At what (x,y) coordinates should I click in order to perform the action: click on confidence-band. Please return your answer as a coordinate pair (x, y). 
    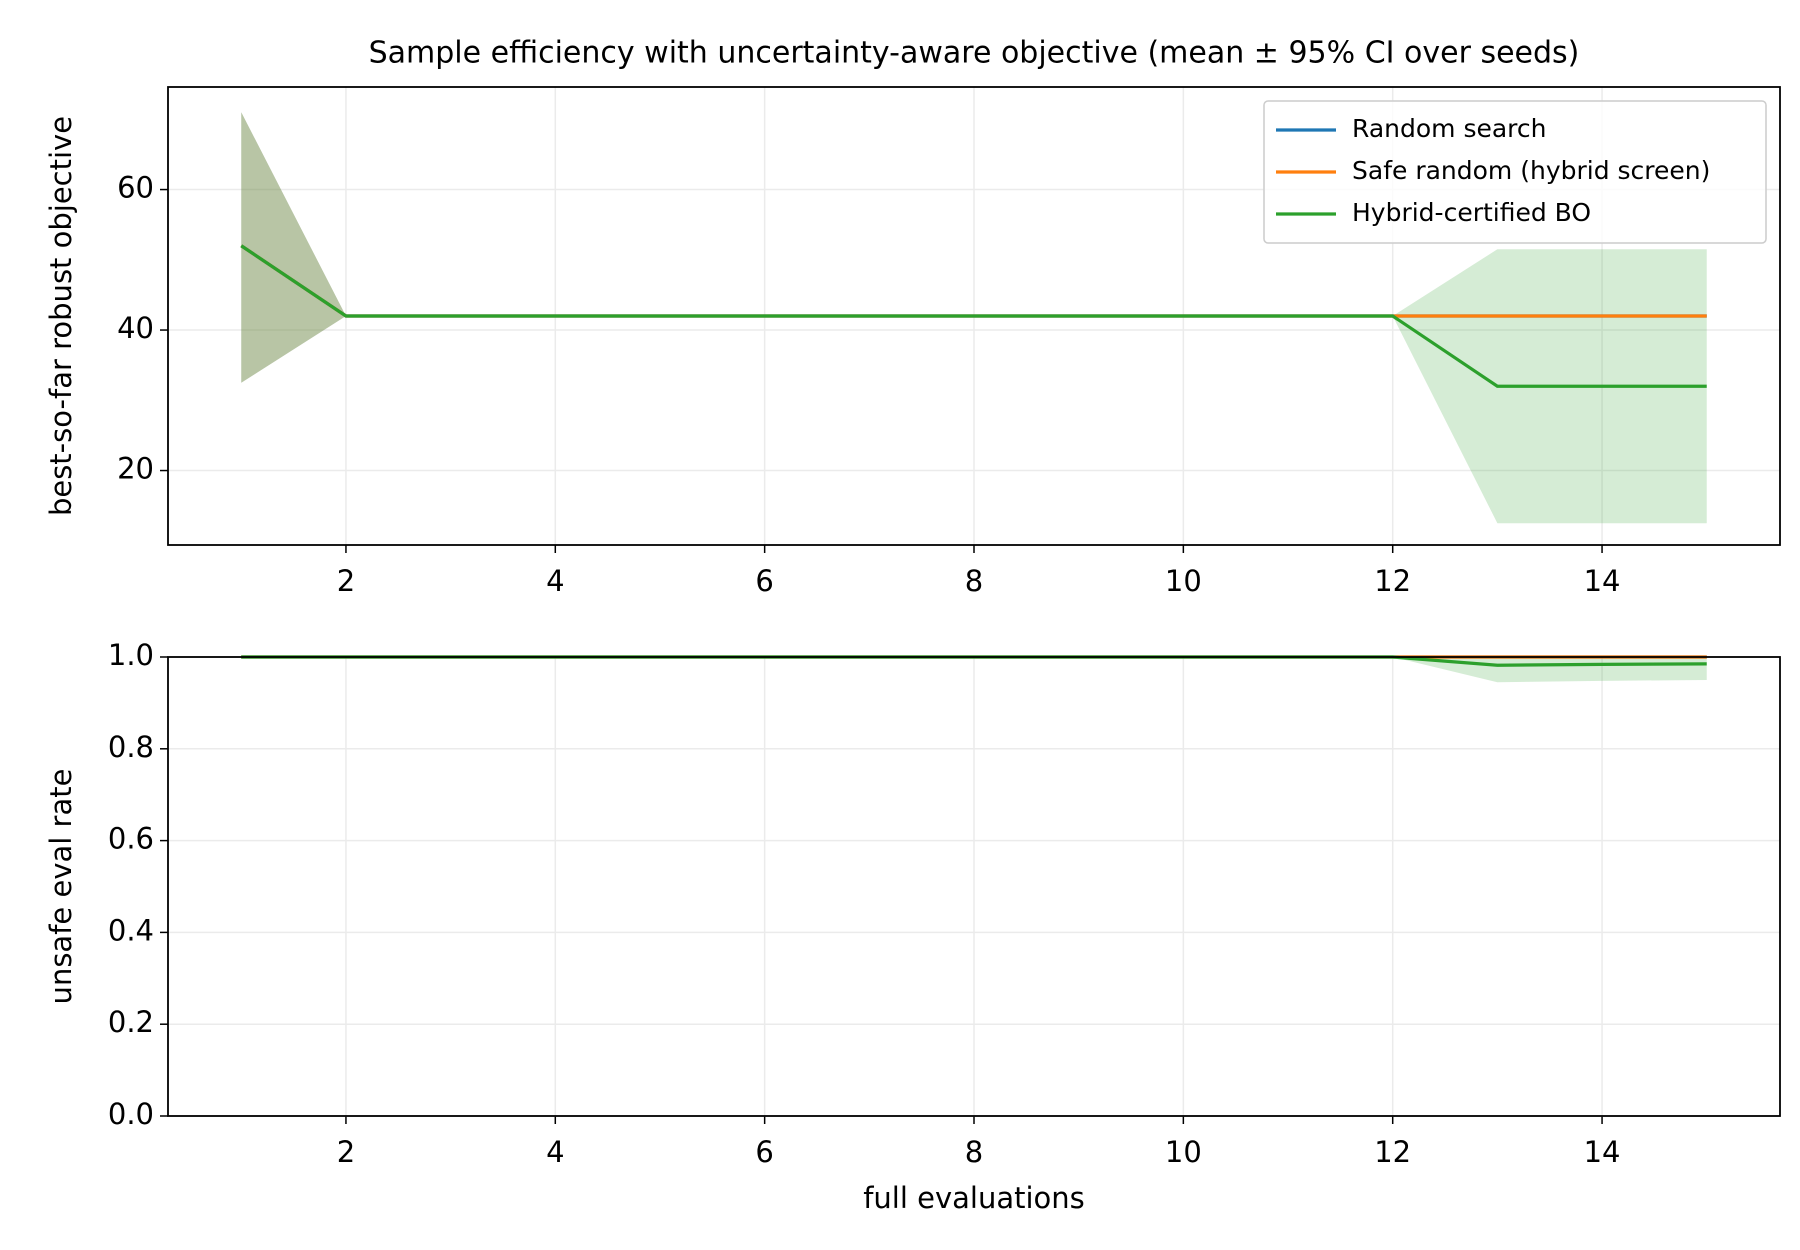
    Looking at the image, I should click on (974, 670).